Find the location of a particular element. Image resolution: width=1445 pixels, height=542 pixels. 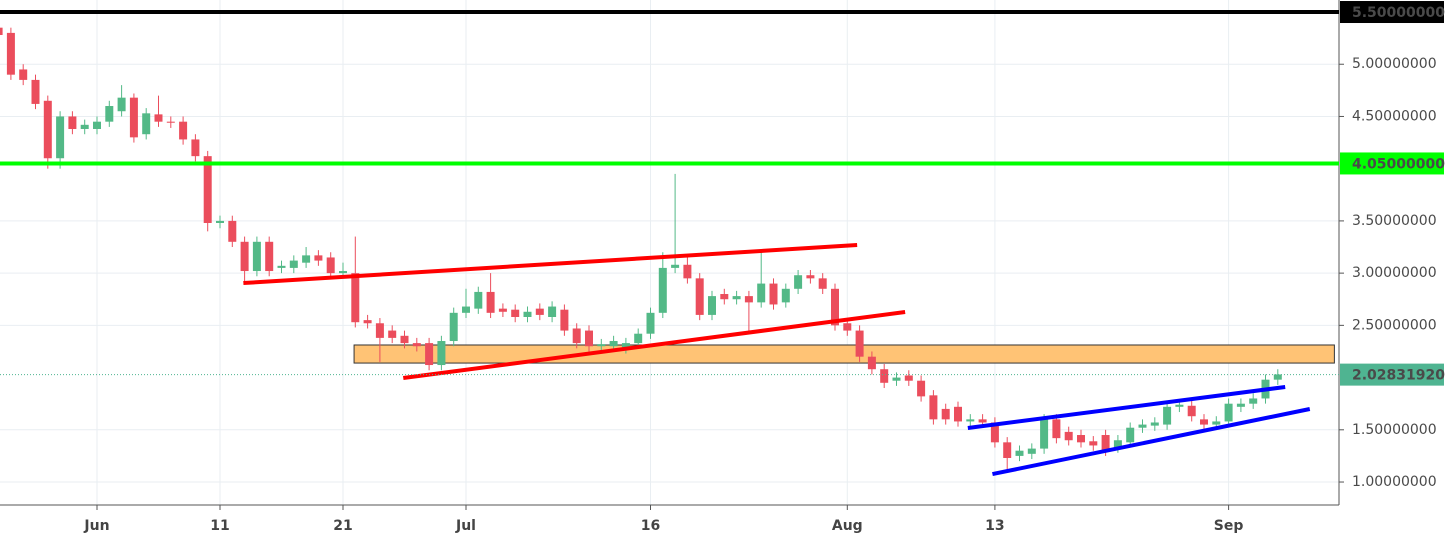

x-tick-label: Jul is located at coordinates (465, 526).